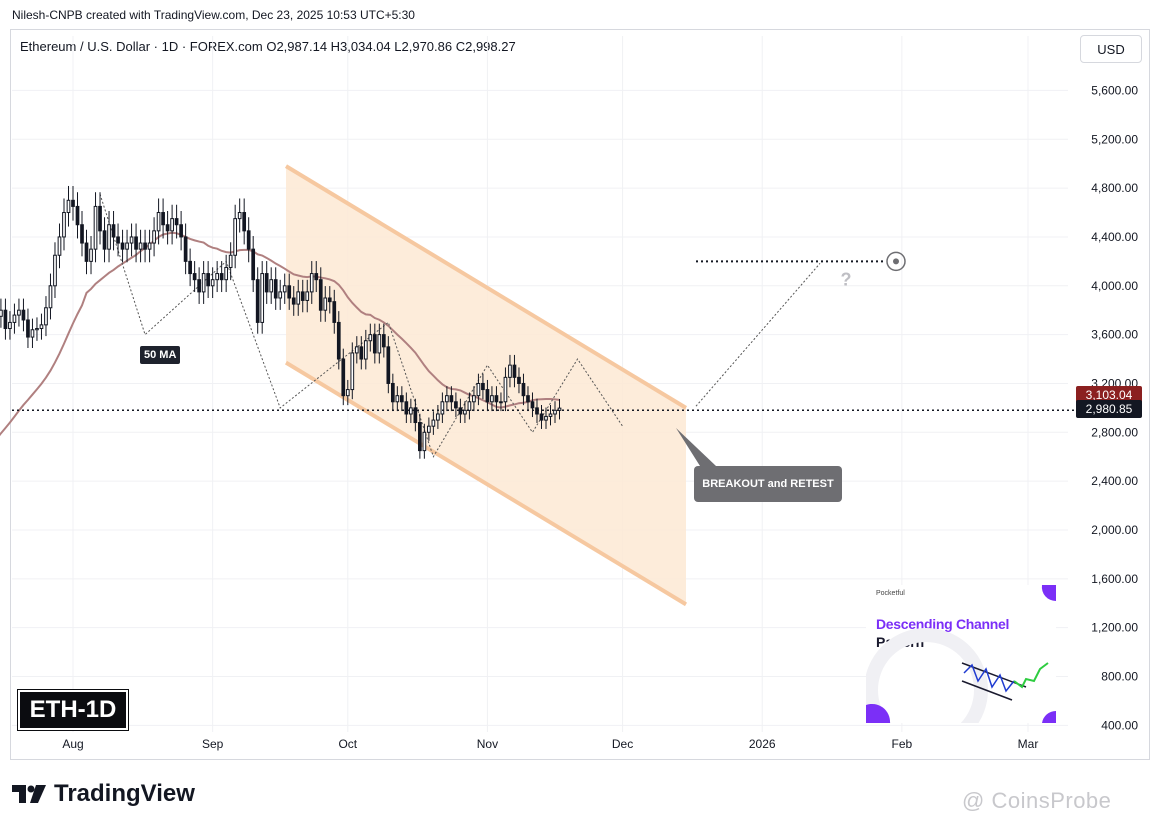 The width and height of the screenshot is (1160, 828). What do you see at coordinates (550, 744) in the screenshot?
I see `x-axis-ticks: Aug Sep Oct Nov Dec 2026 Feb Mar` at bounding box center [550, 744].